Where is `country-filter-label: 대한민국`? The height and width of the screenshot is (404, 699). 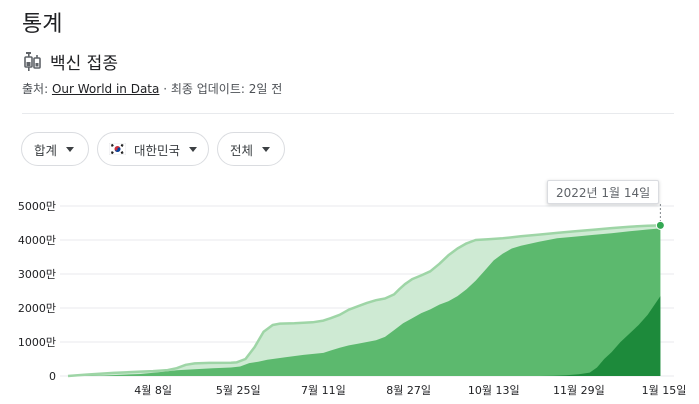
country-filter-label: 대한민국 is located at coordinates (157, 150).